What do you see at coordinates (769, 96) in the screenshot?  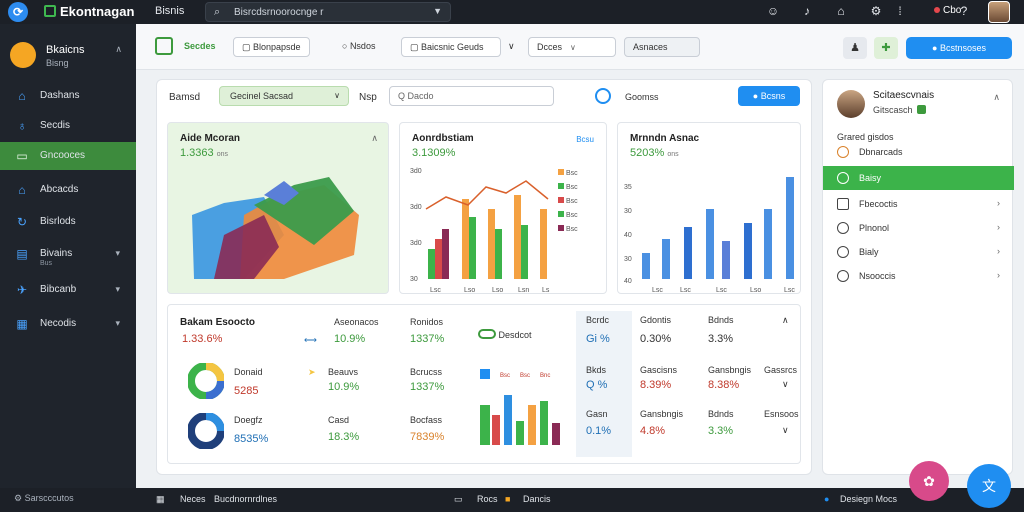 I see `apply-button: ● Bcsns` at bounding box center [769, 96].